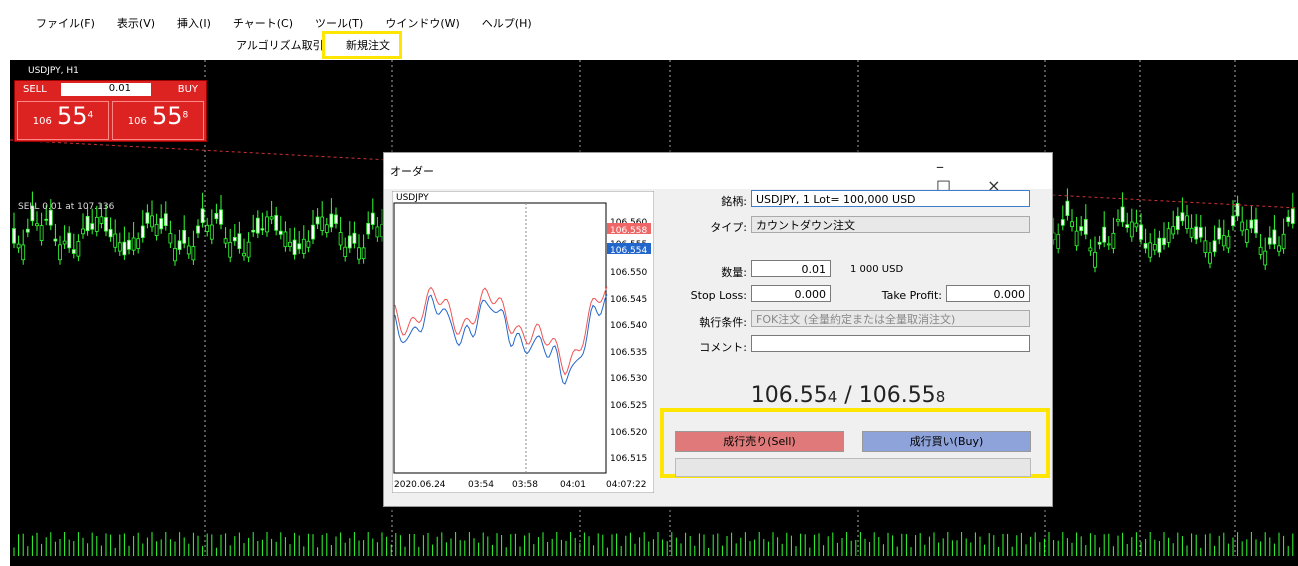 The width and height of the screenshot is (1298, 566). What do you see at coordinates (791, 268) in the screenshot?
I see `volume-input: 0.01` at bounding box center [791, 268].